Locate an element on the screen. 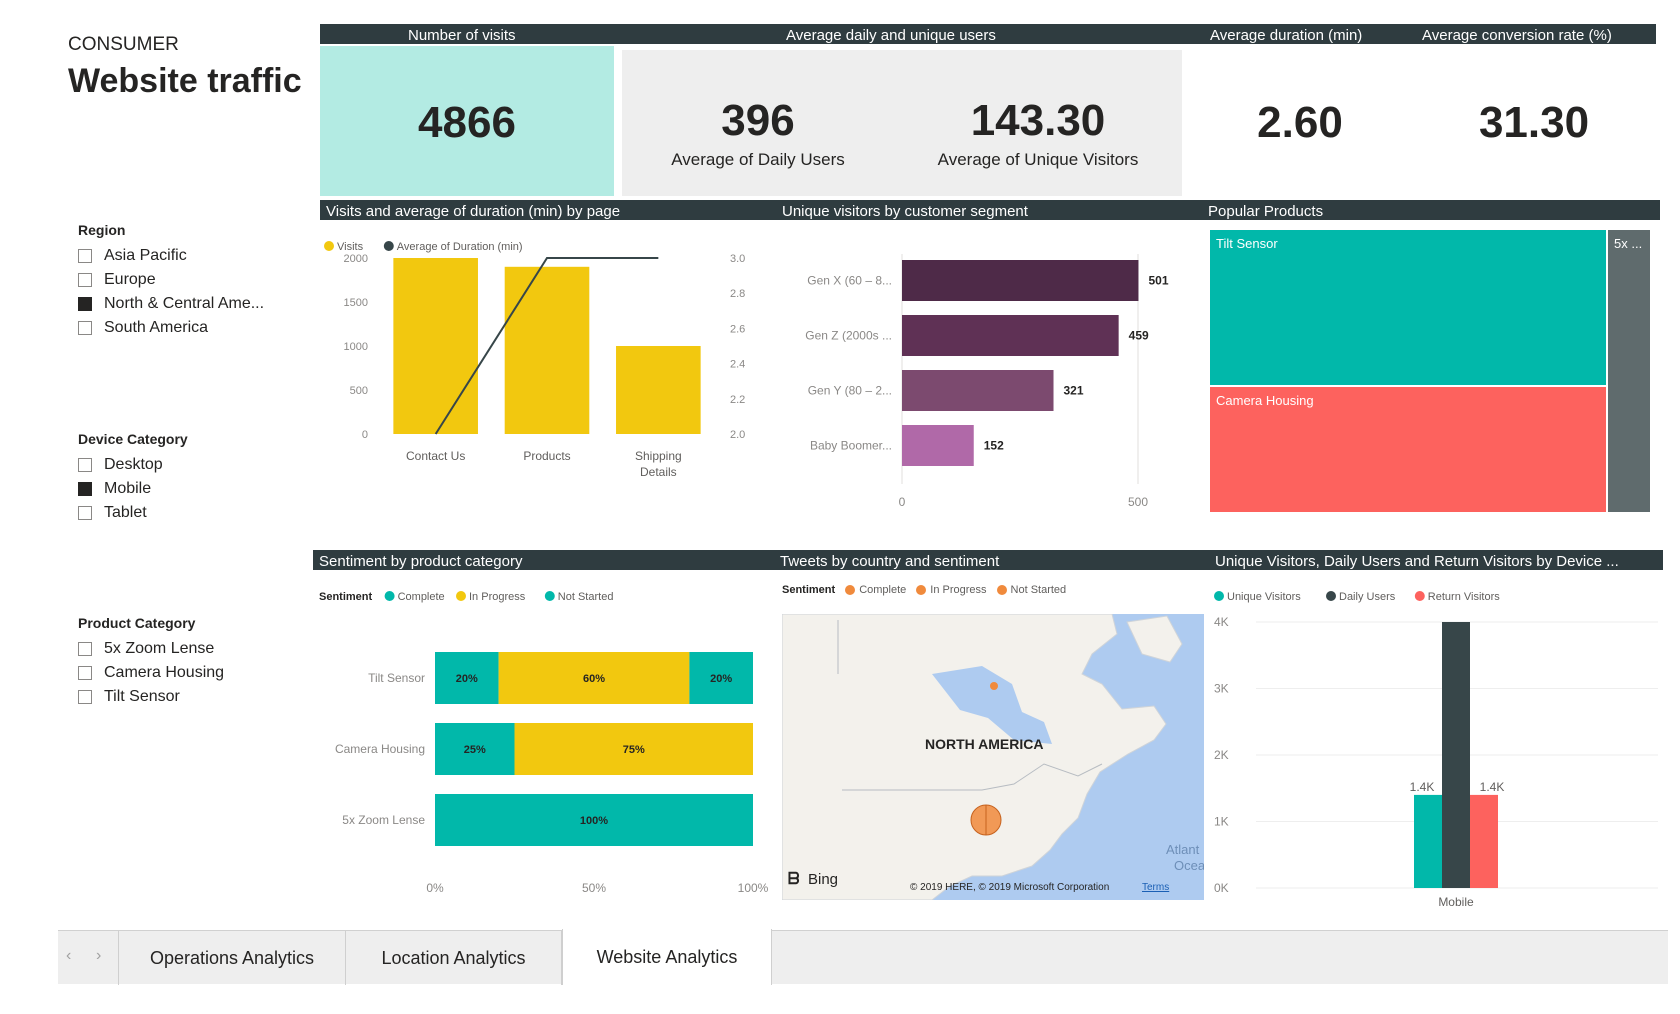 This screenshot has width=1680, height=1014. device-option: Tablet is located at coordinates (133, 513).